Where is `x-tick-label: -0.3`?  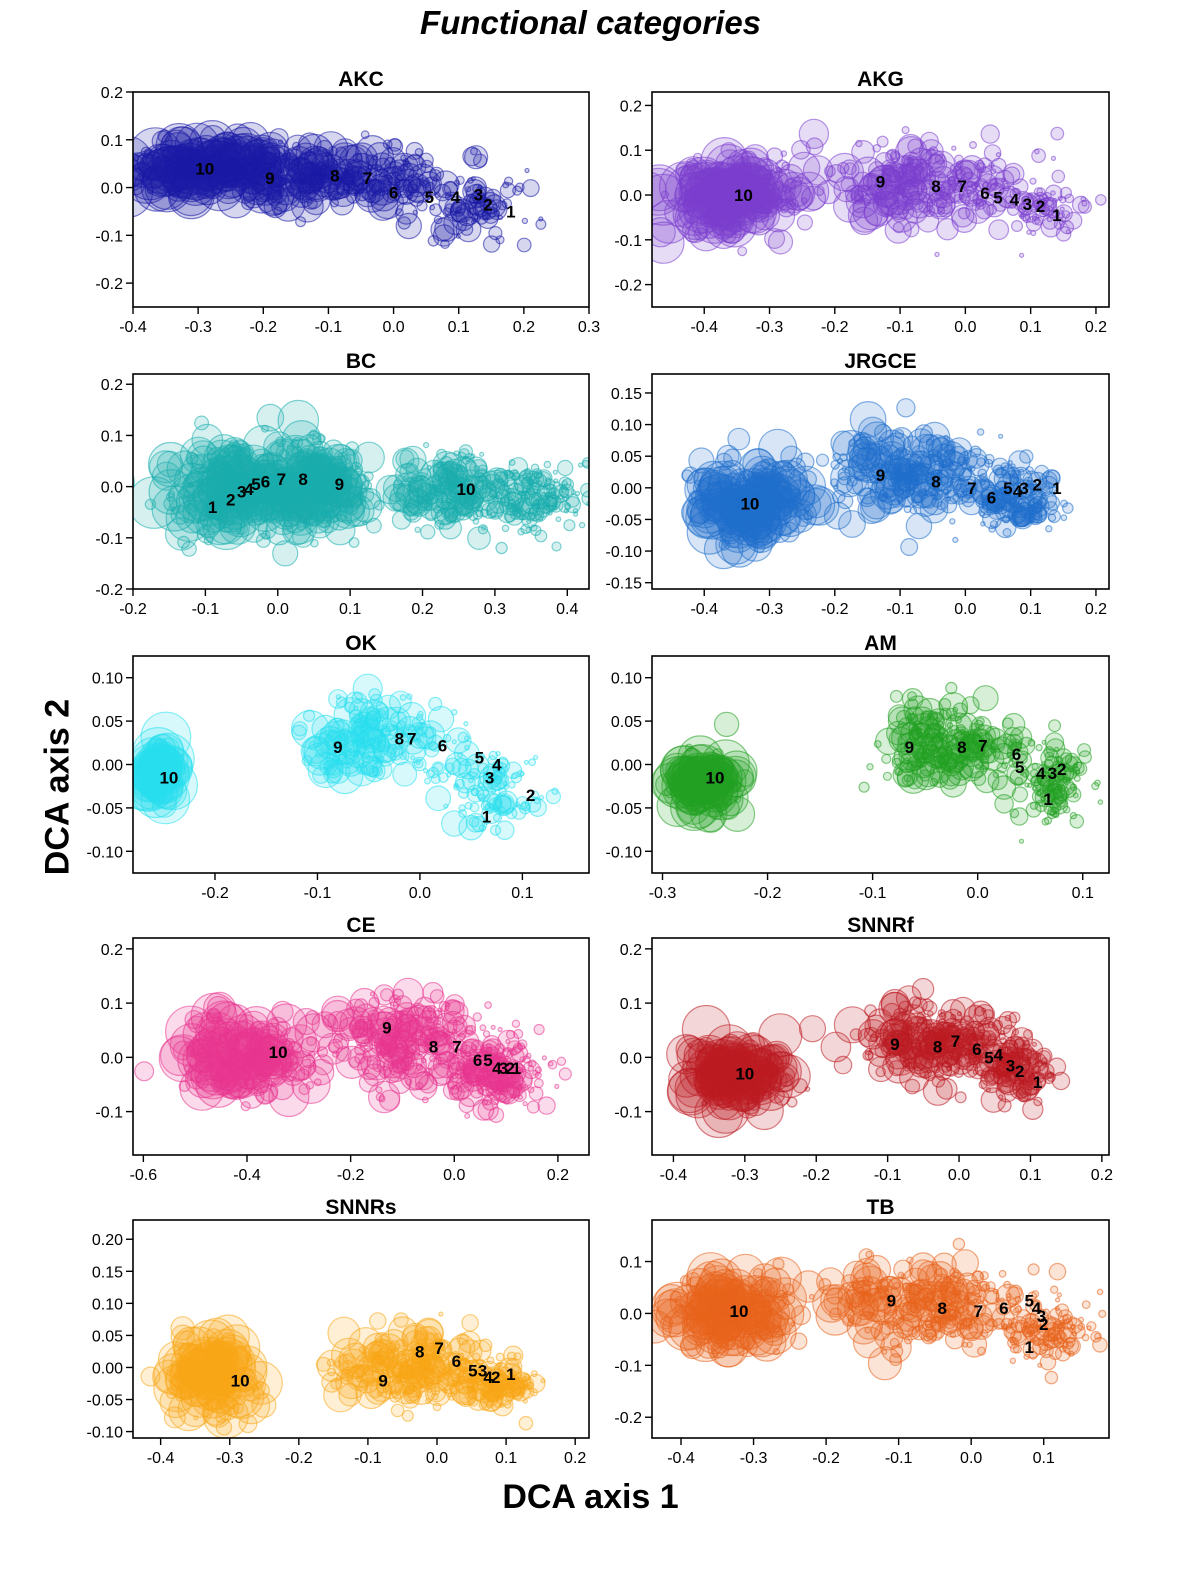
x-tick-label: -0.3 is located at coordinates (770, 327).